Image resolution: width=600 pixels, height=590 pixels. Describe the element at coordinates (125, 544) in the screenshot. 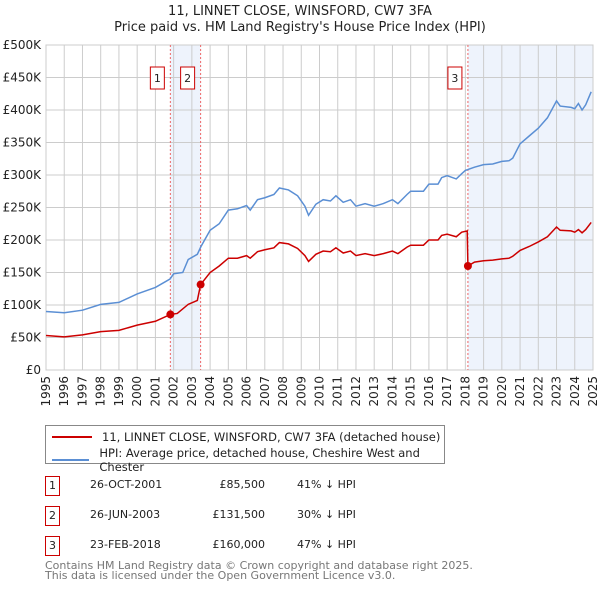

I see `sale-date: 23-FEB-2018` at that location.